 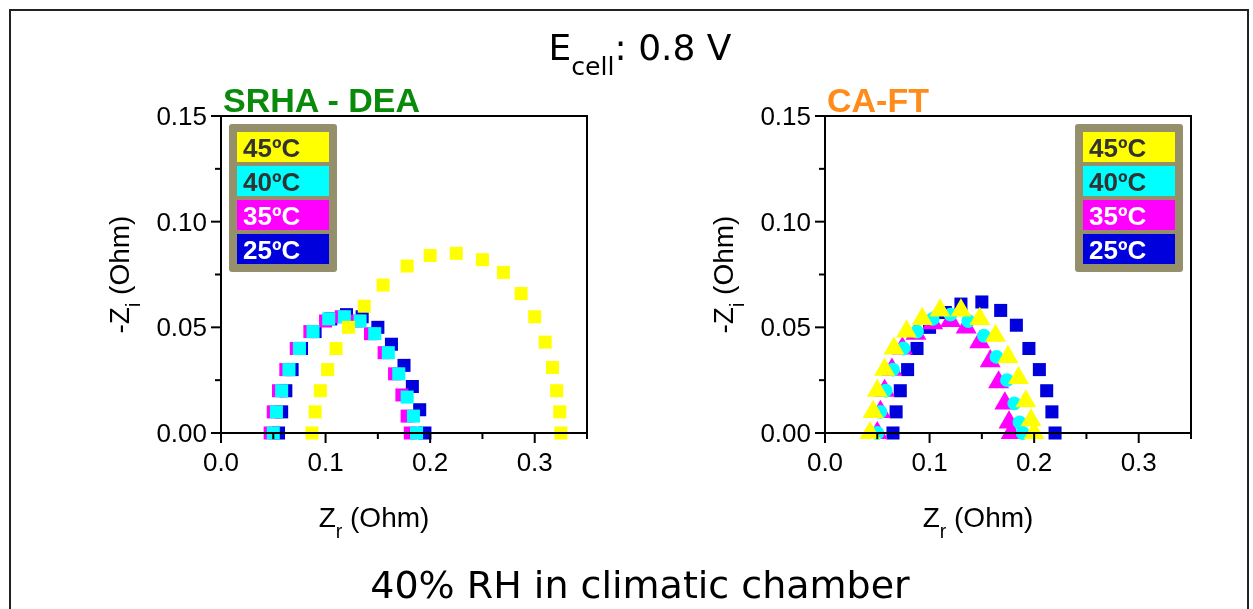 What do you see at coordinates (878, 100) in the screenshot?
I see `chart-title: CA-FT` at bounding box center [878, 100].